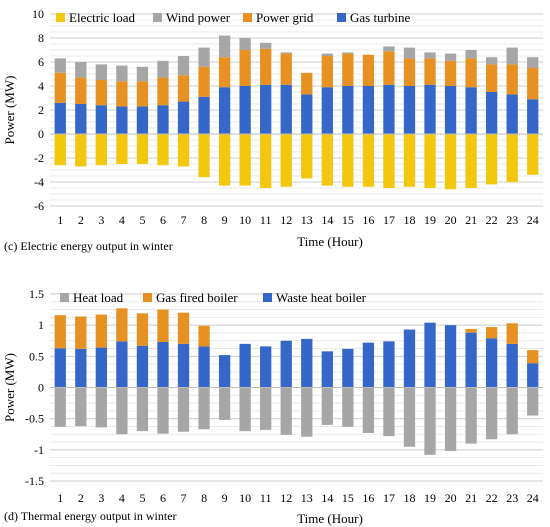 This screenshot has width=550, height=527. What do you see at coordinates (492, 220) in the screenshot?
I see `x-tick-label: 22` at bounding box center [492, 220].